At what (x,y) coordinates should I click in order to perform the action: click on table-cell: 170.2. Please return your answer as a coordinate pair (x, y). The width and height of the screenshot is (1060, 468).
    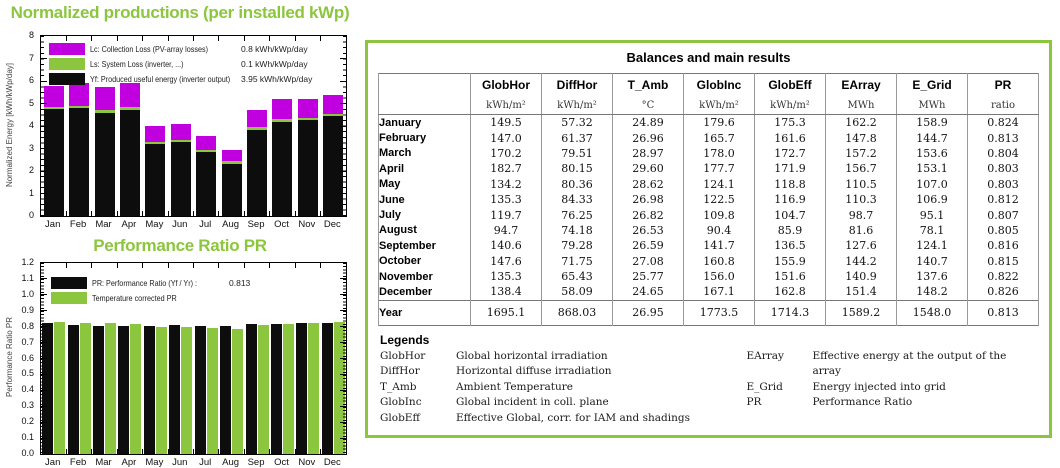
    Looking at the image, I should click on (506, 153).